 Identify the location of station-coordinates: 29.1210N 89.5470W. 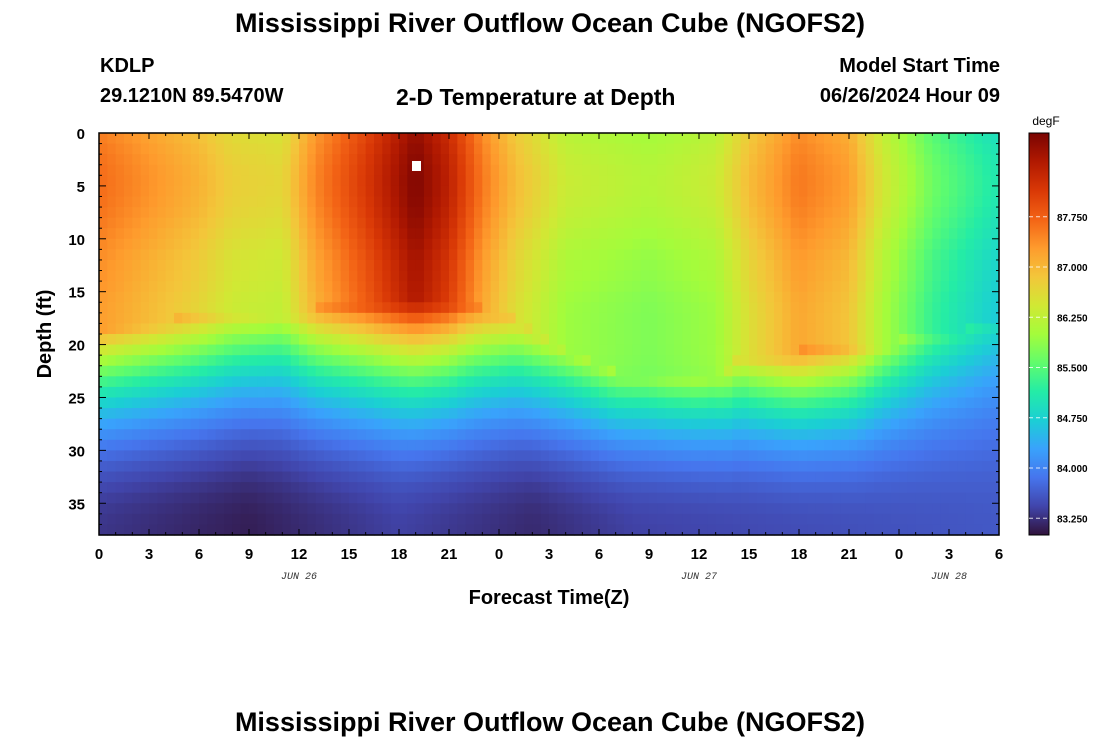
(192, 96).